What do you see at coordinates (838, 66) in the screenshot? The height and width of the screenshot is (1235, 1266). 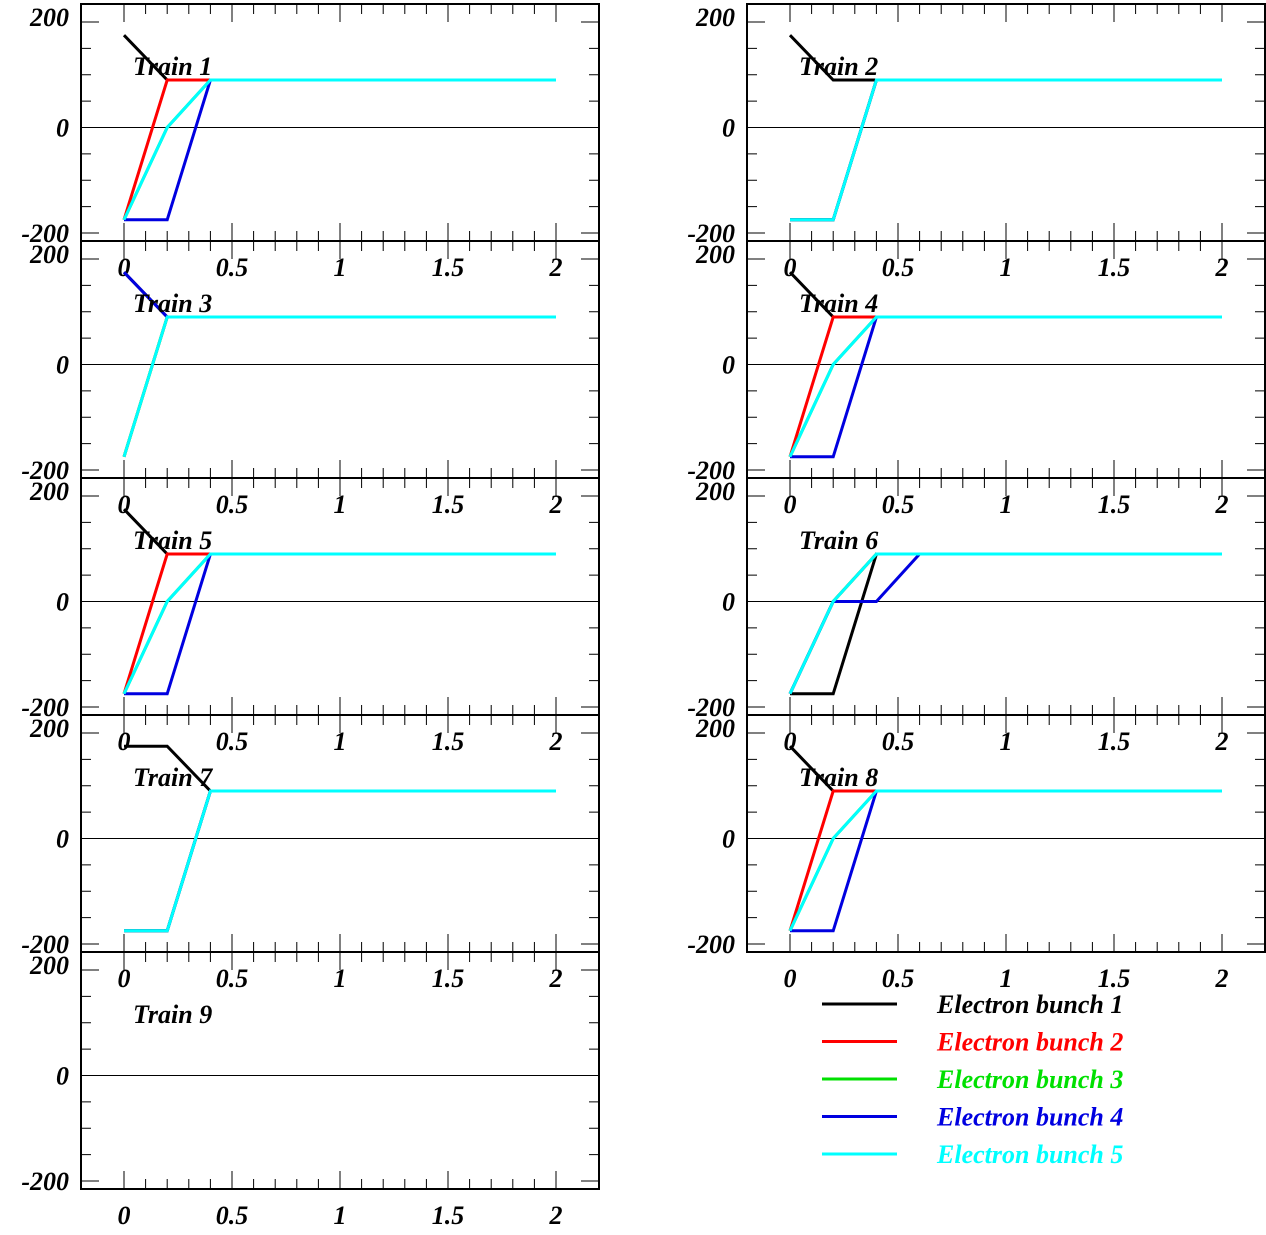 I see `panel-title: Train 2` at bounding box center [838, 66].